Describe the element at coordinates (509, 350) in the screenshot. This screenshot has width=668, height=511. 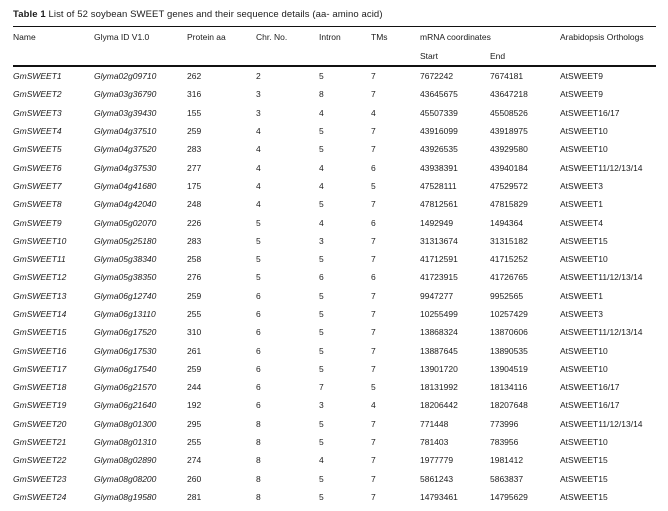
I see `cell-mrna-end: 13890535` at that location.